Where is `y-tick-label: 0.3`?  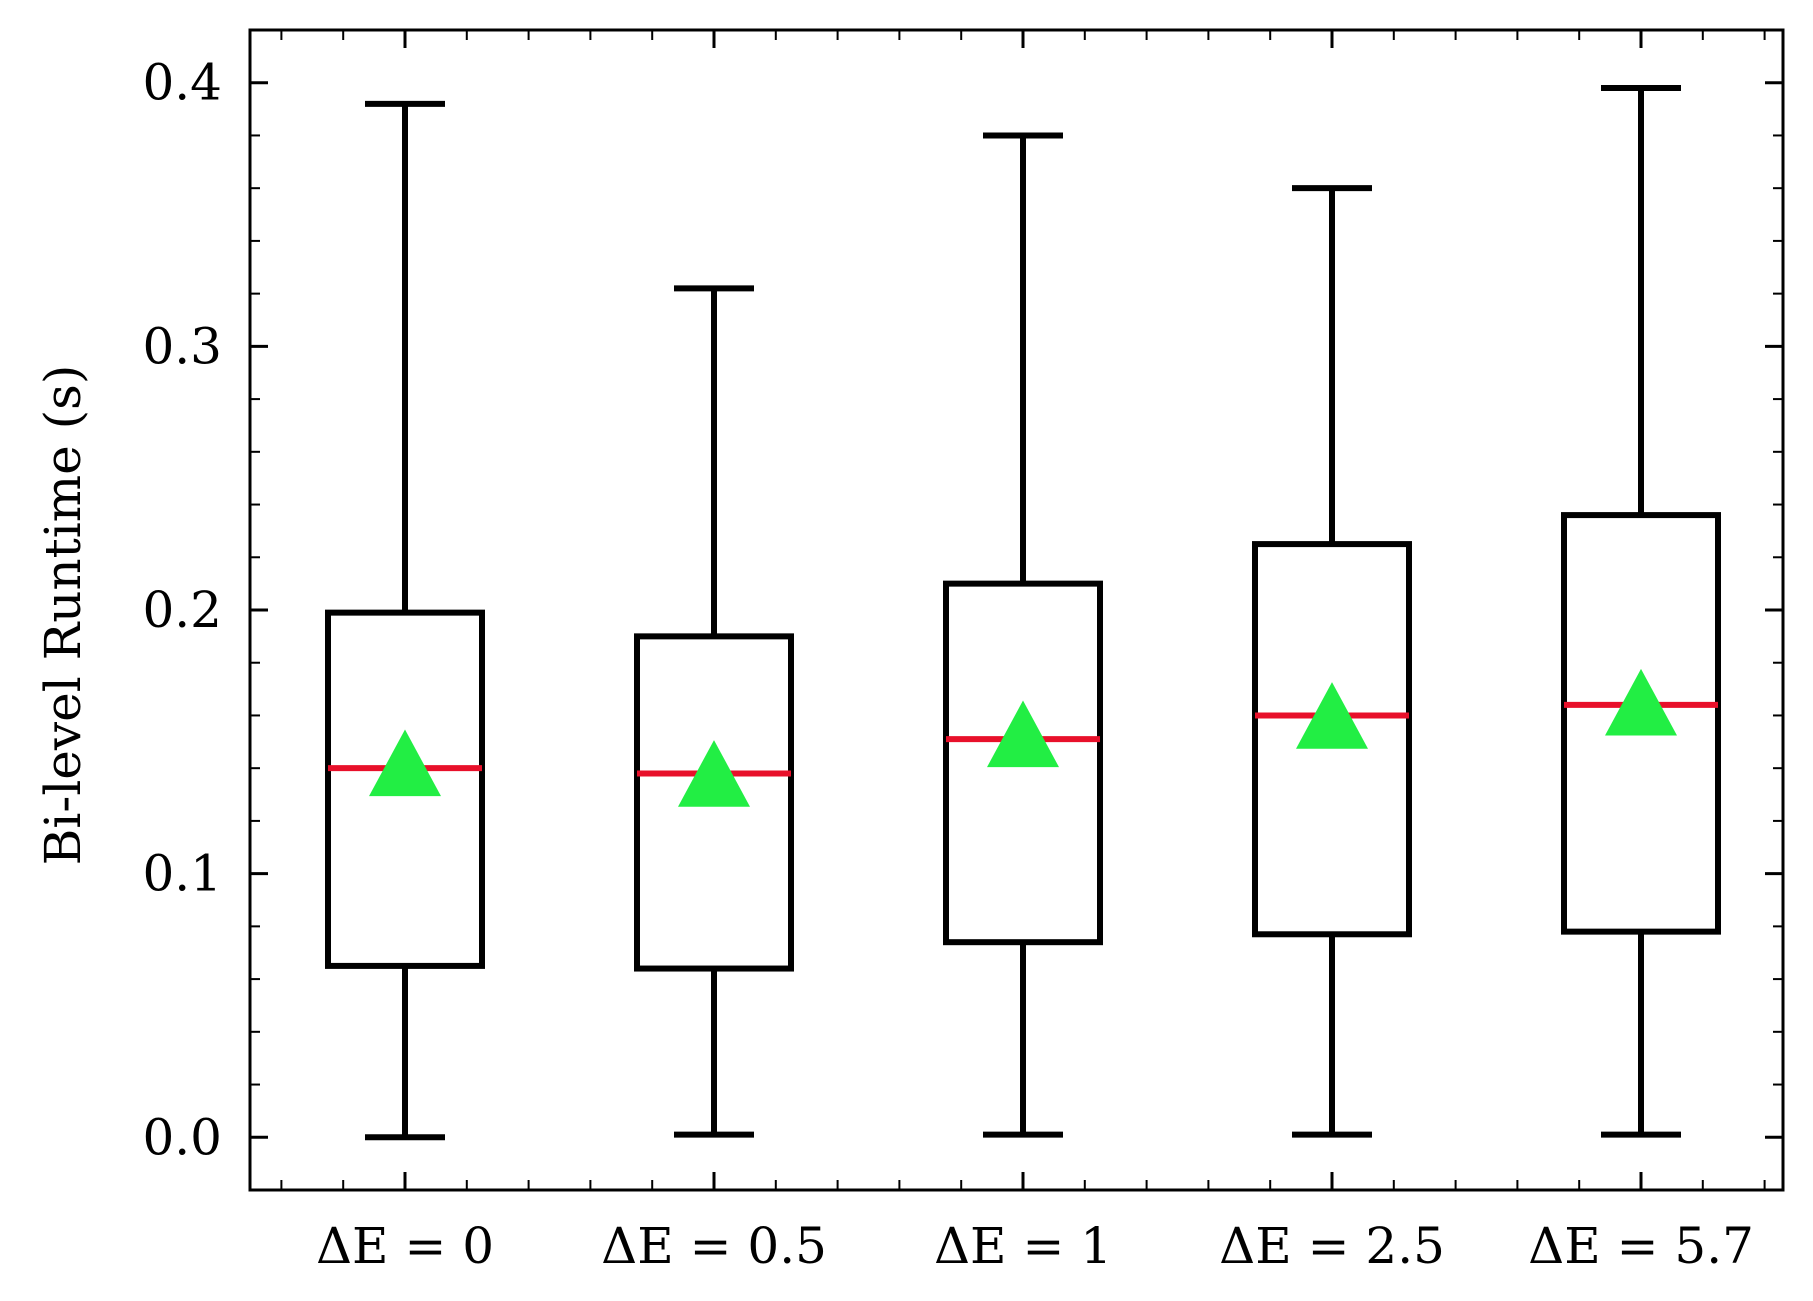
y-tick-label: 0.3 is located at coordinates (182, 346).